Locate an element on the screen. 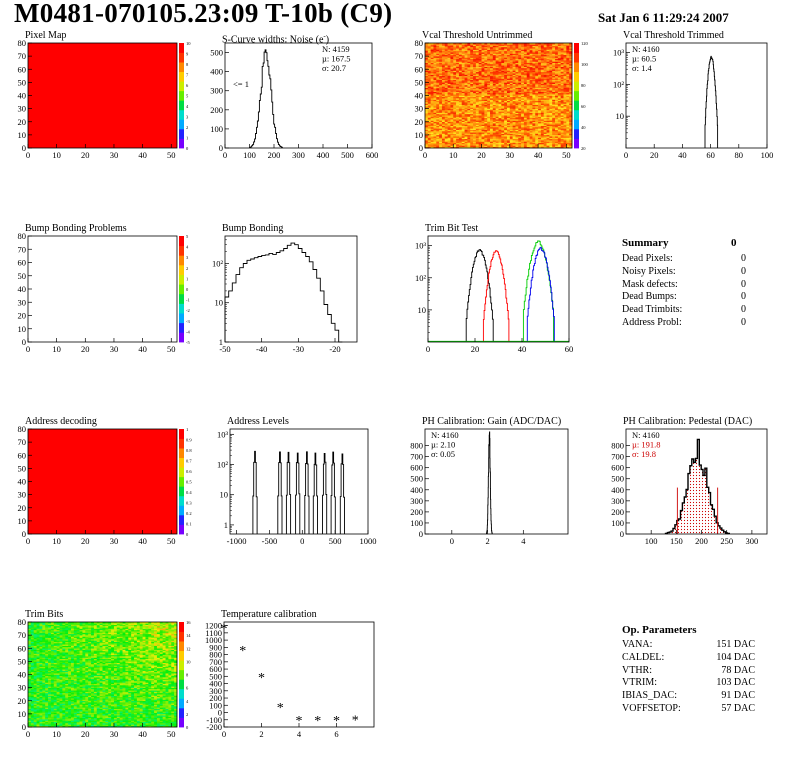 Image resolution: width=796 pixels, height=772 pixels. ph-gain-ytick-label: 700 is located at coordinates (416, 457).